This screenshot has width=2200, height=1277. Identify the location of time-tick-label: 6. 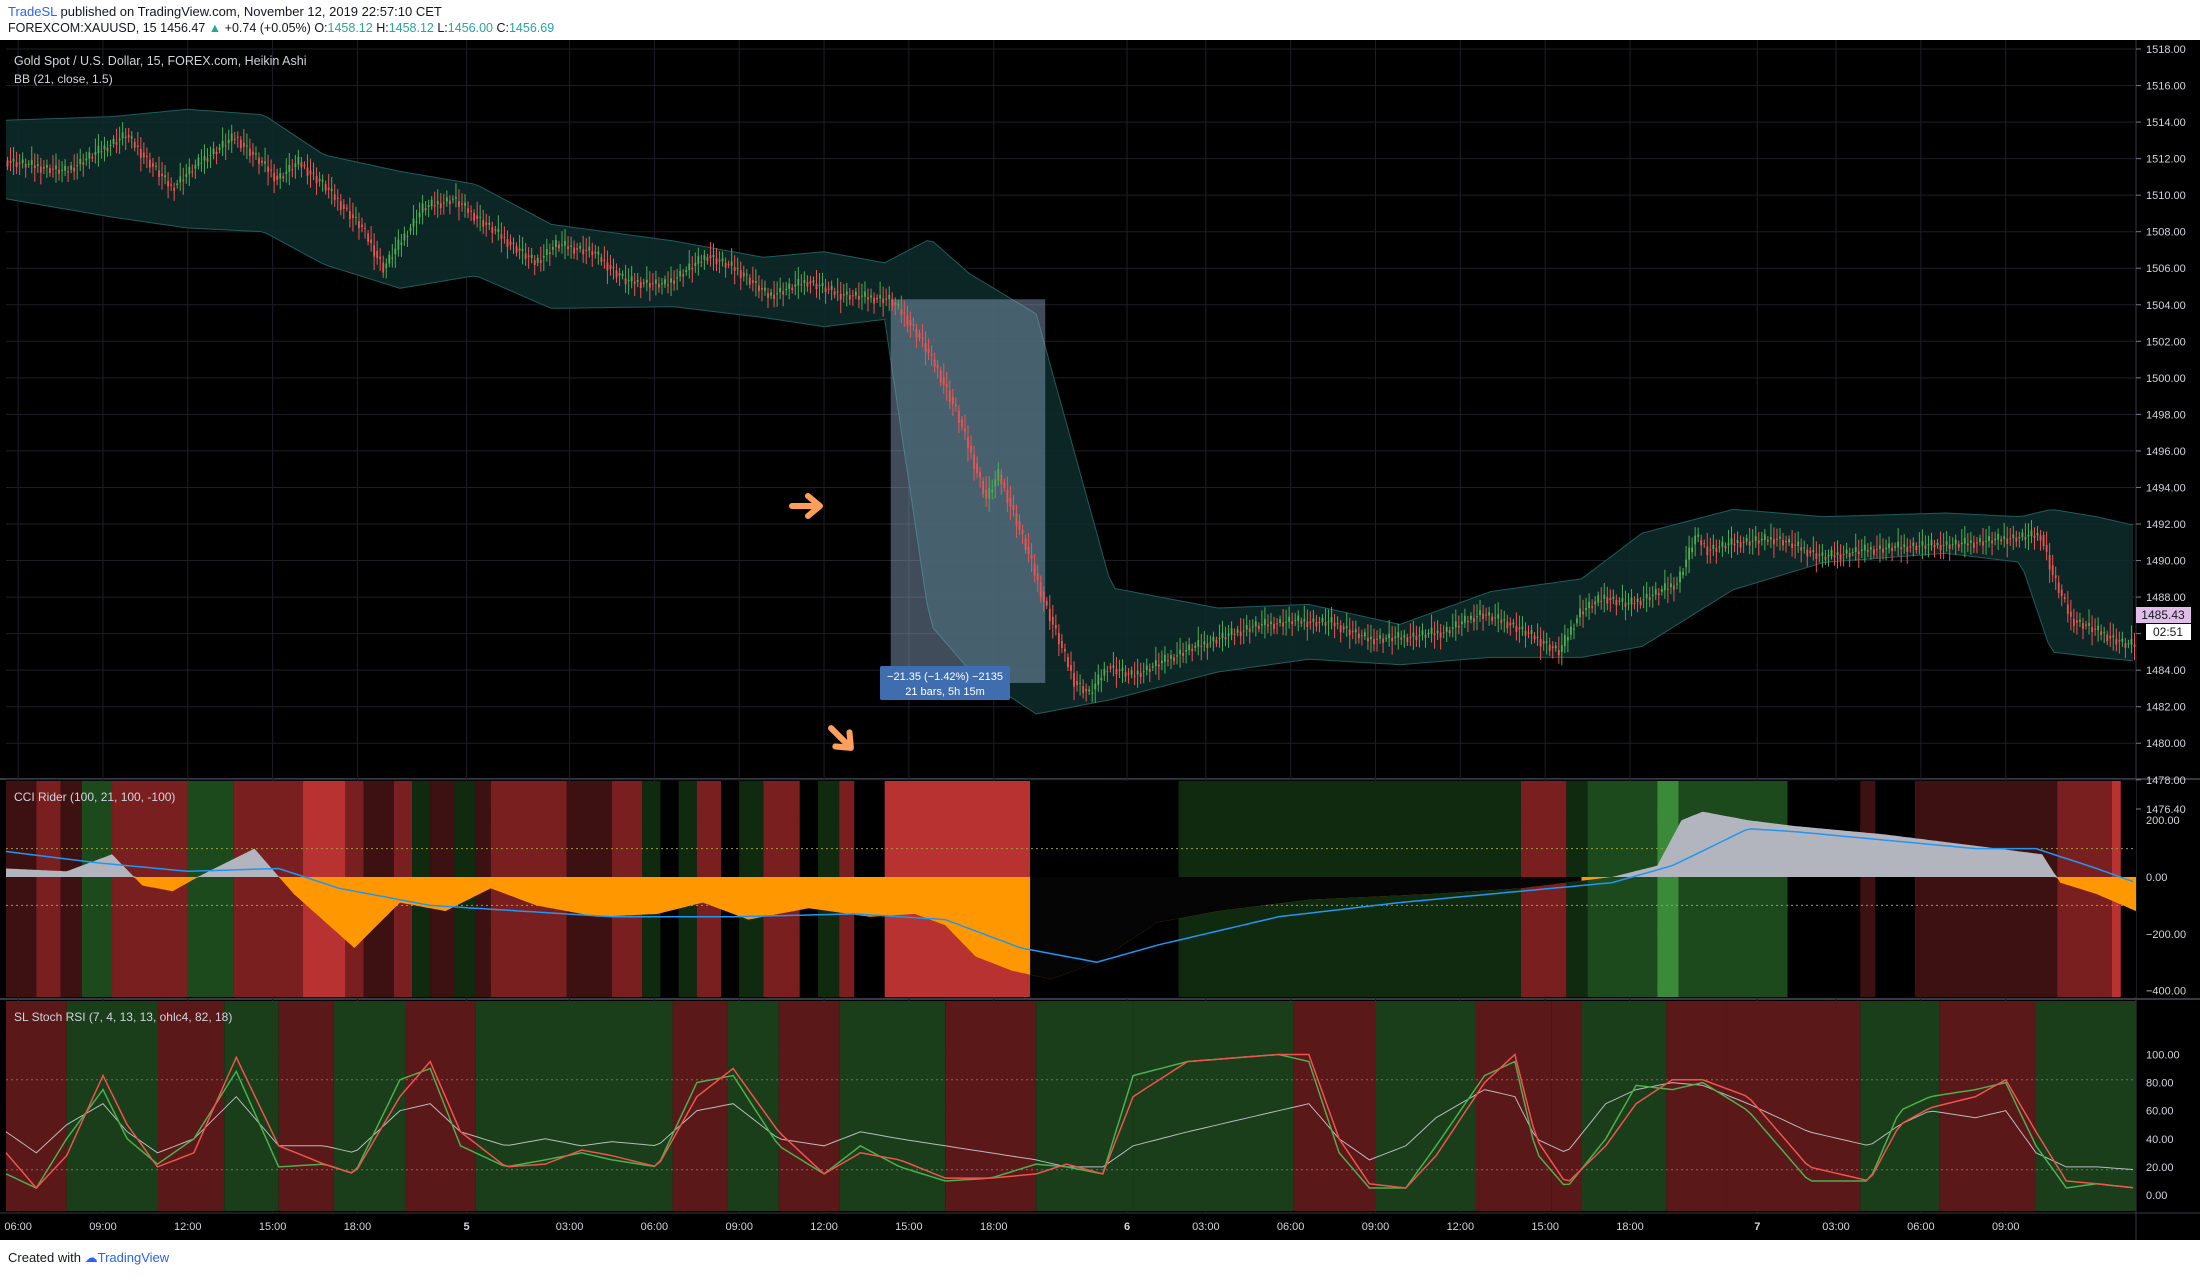
(1127, 1227).